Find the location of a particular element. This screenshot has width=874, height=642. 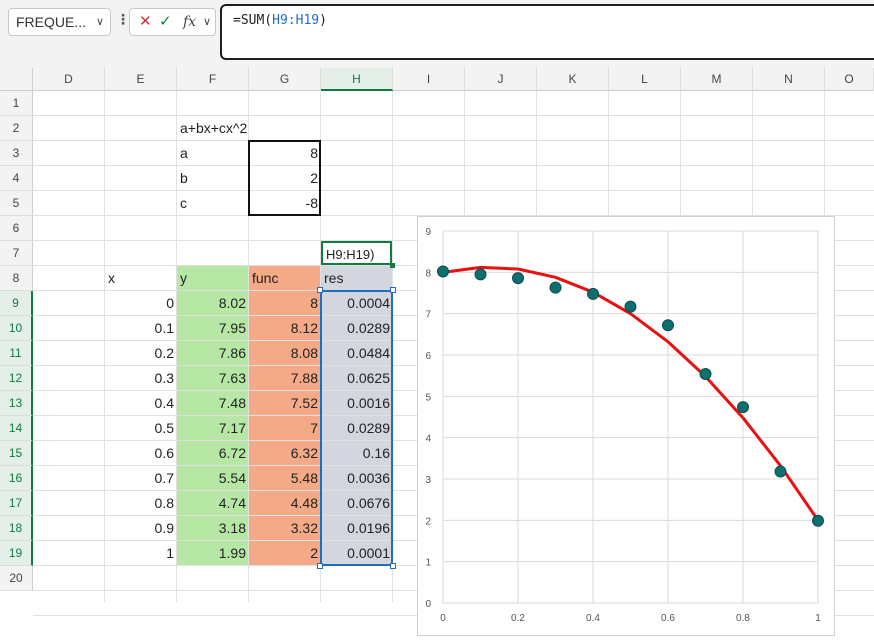

row-header-12: 12 is located at coordinates (16, 378).